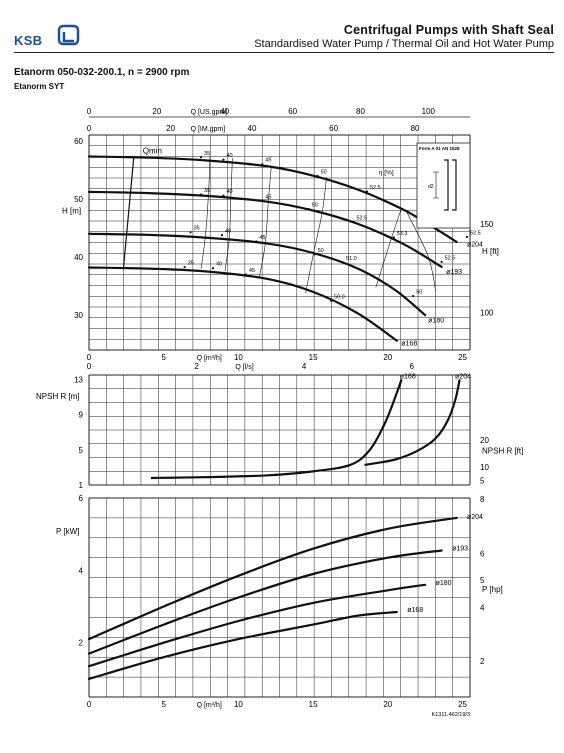 The image size is (564, 753). I want to click on diameter-dimension, so click(436, 185).